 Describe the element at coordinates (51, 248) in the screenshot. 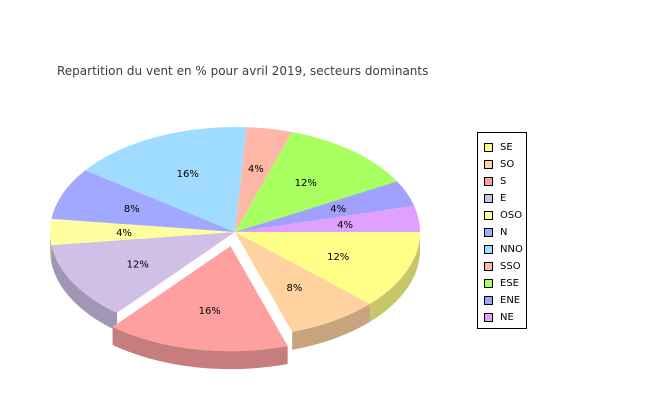

I see `pie-side-oso` at that location.